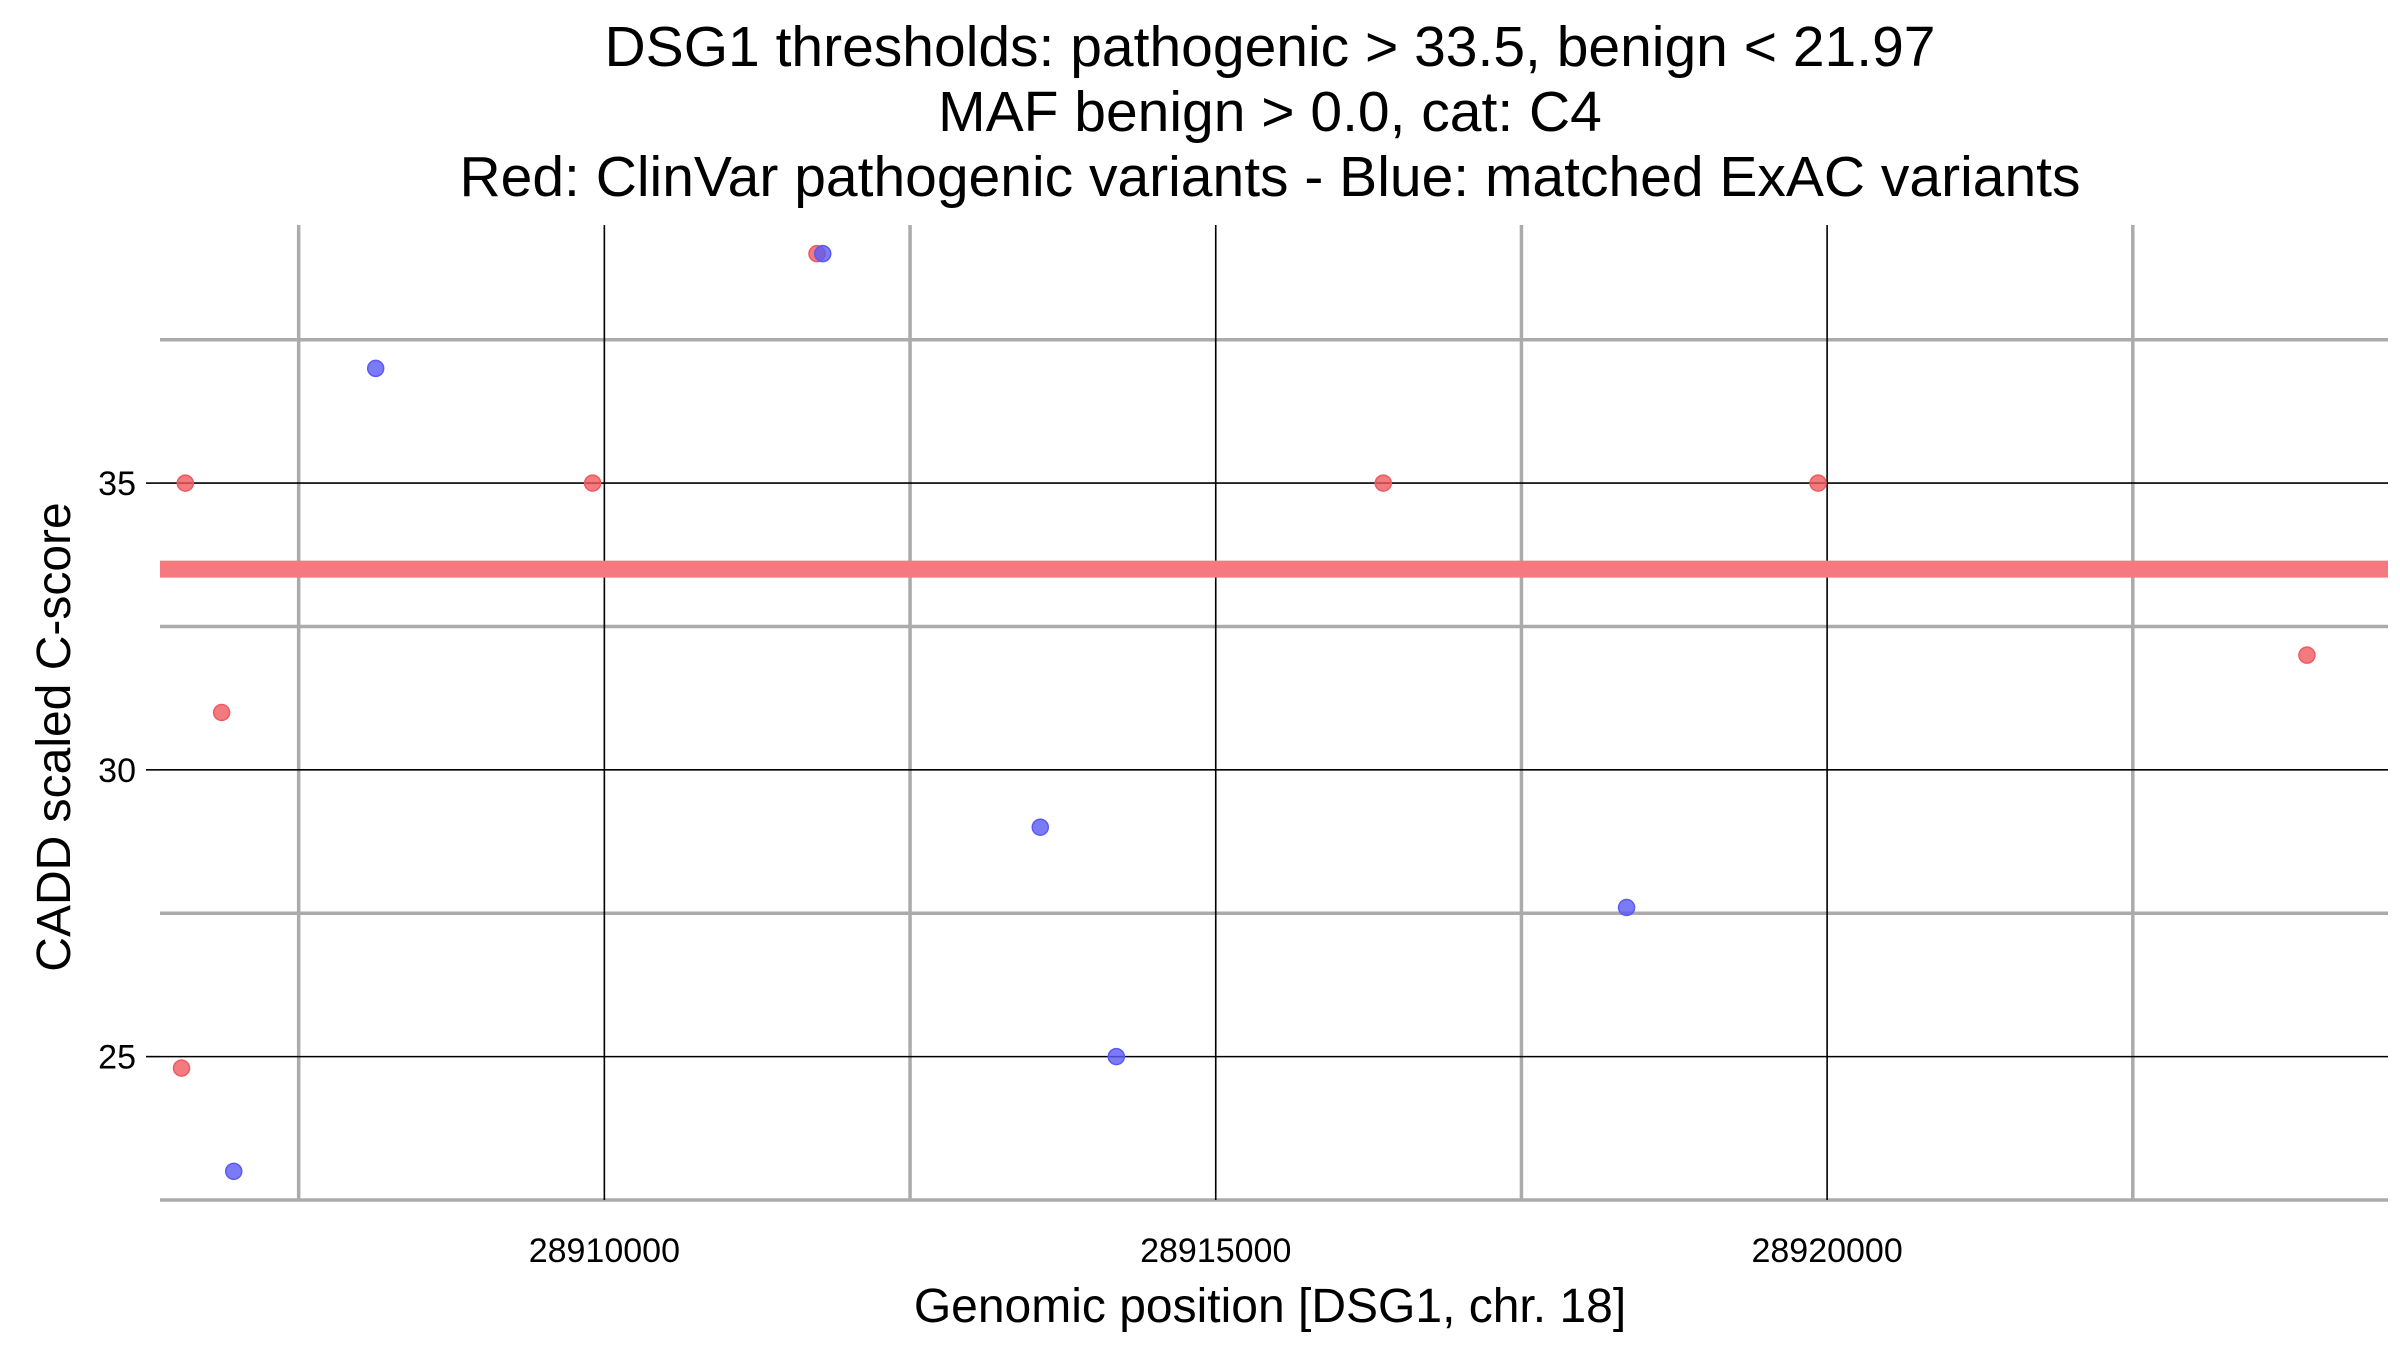 This screenshot has width=2400, height=1350. I want to click on x-tick-label-0: 28910000, so click(604, 1251).